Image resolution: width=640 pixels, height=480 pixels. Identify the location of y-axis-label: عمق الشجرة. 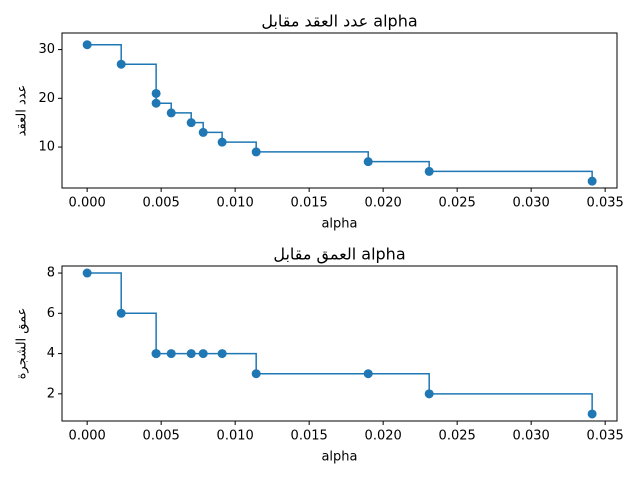
(22, 344).